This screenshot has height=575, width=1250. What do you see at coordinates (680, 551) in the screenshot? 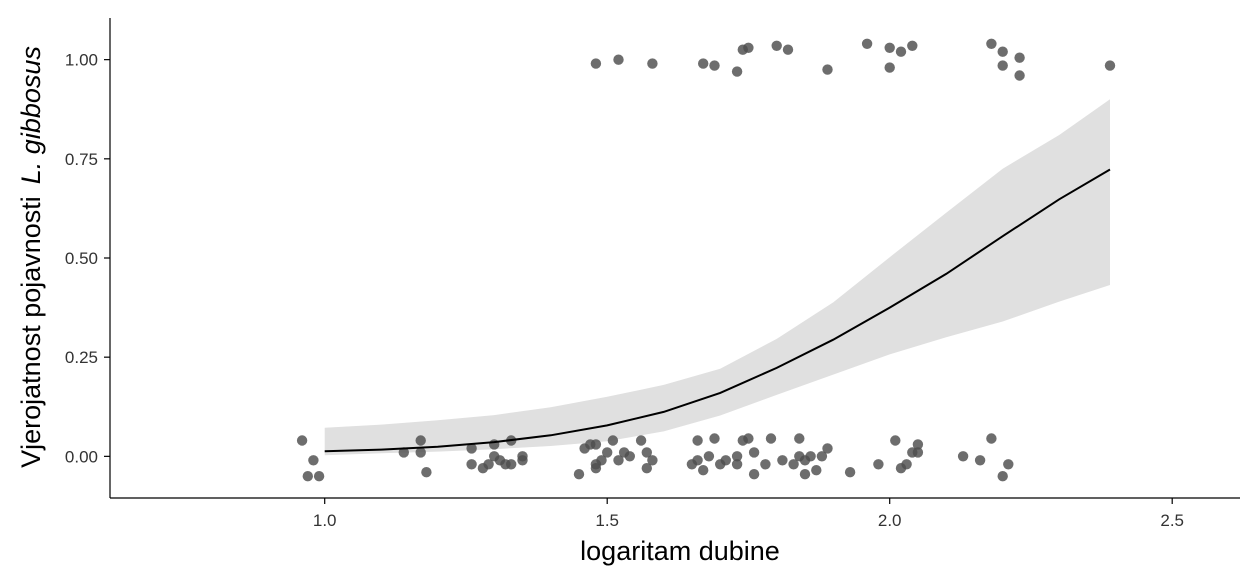
I see `x-axis-title: logaritam dubine` at bounding box center [680, 551].